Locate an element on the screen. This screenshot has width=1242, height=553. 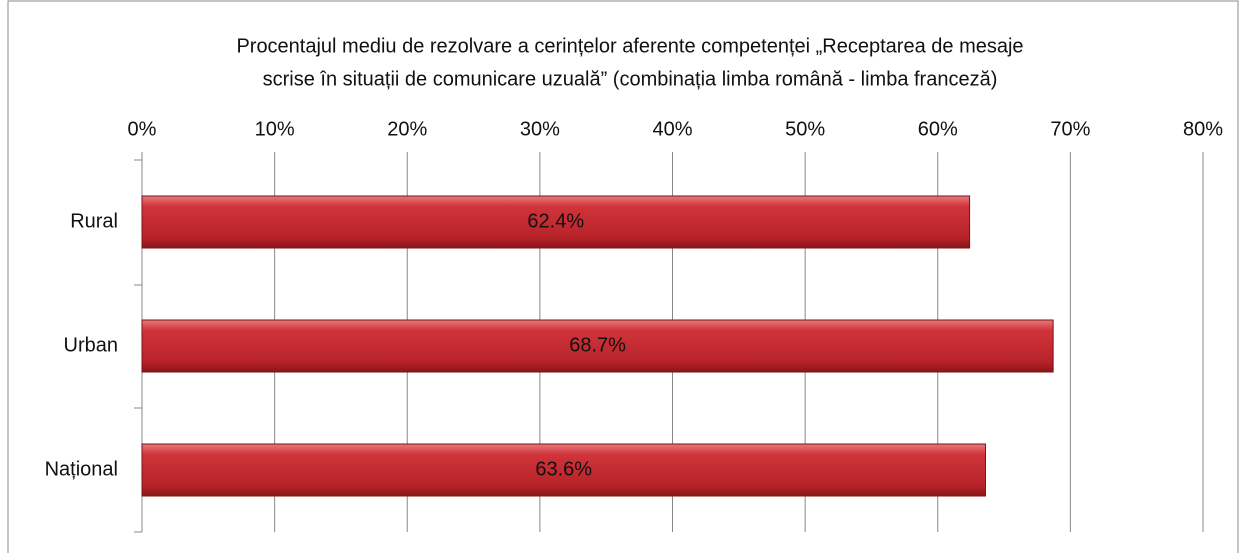
x-tick-label: 10% is located at coordinates (275, 129).